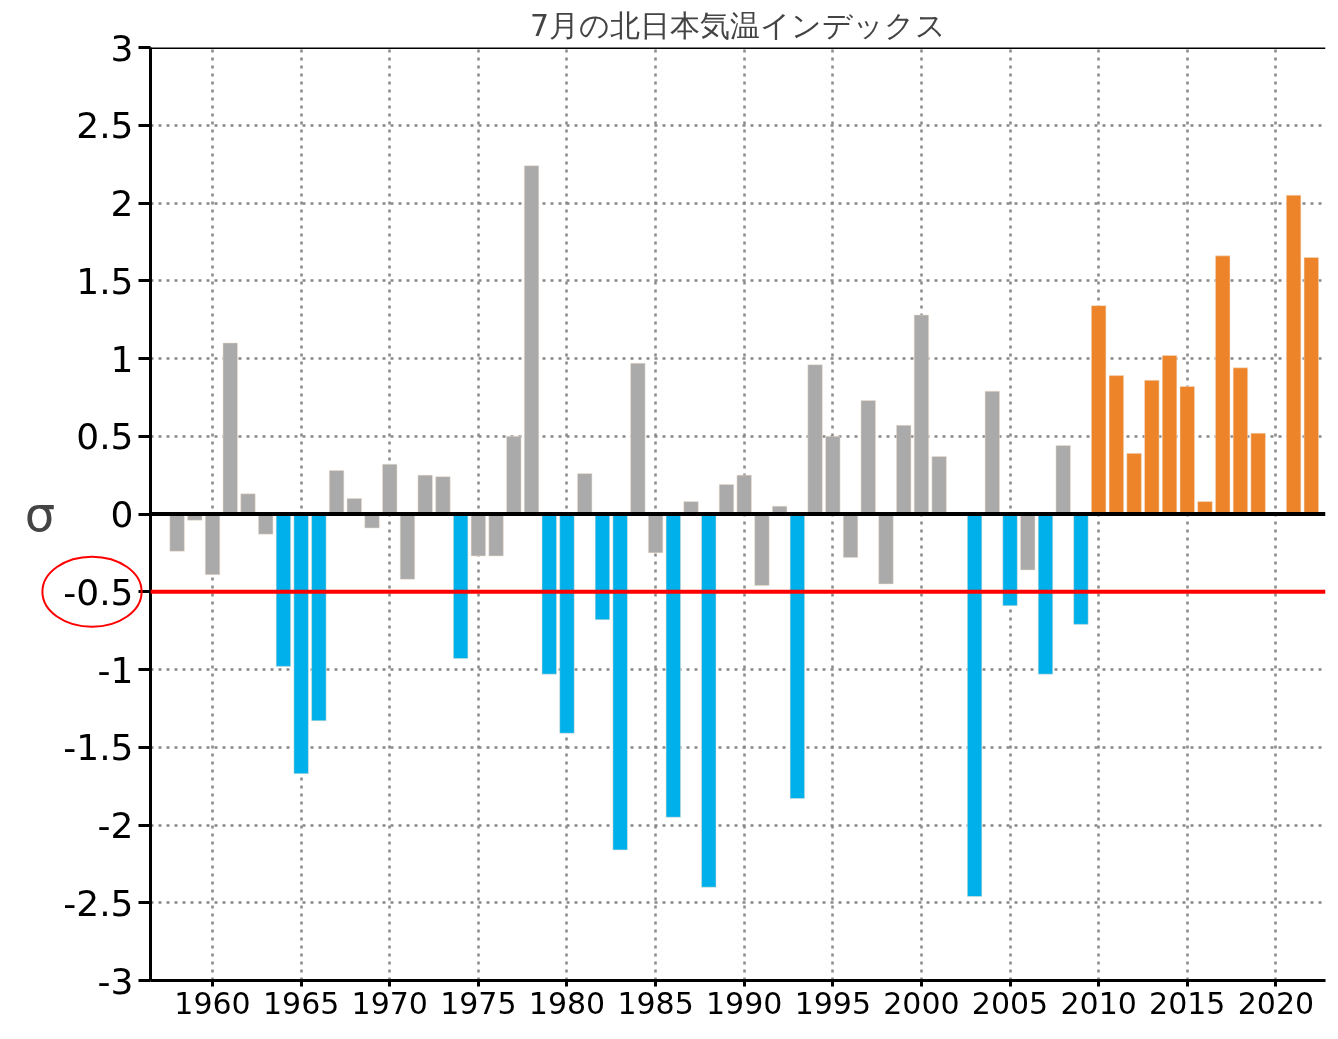 The image size is (1338, 1039). Describe the element at coordinates (301, 1003) in the screenshot. I see `x-tick-label: 1965` at that location.